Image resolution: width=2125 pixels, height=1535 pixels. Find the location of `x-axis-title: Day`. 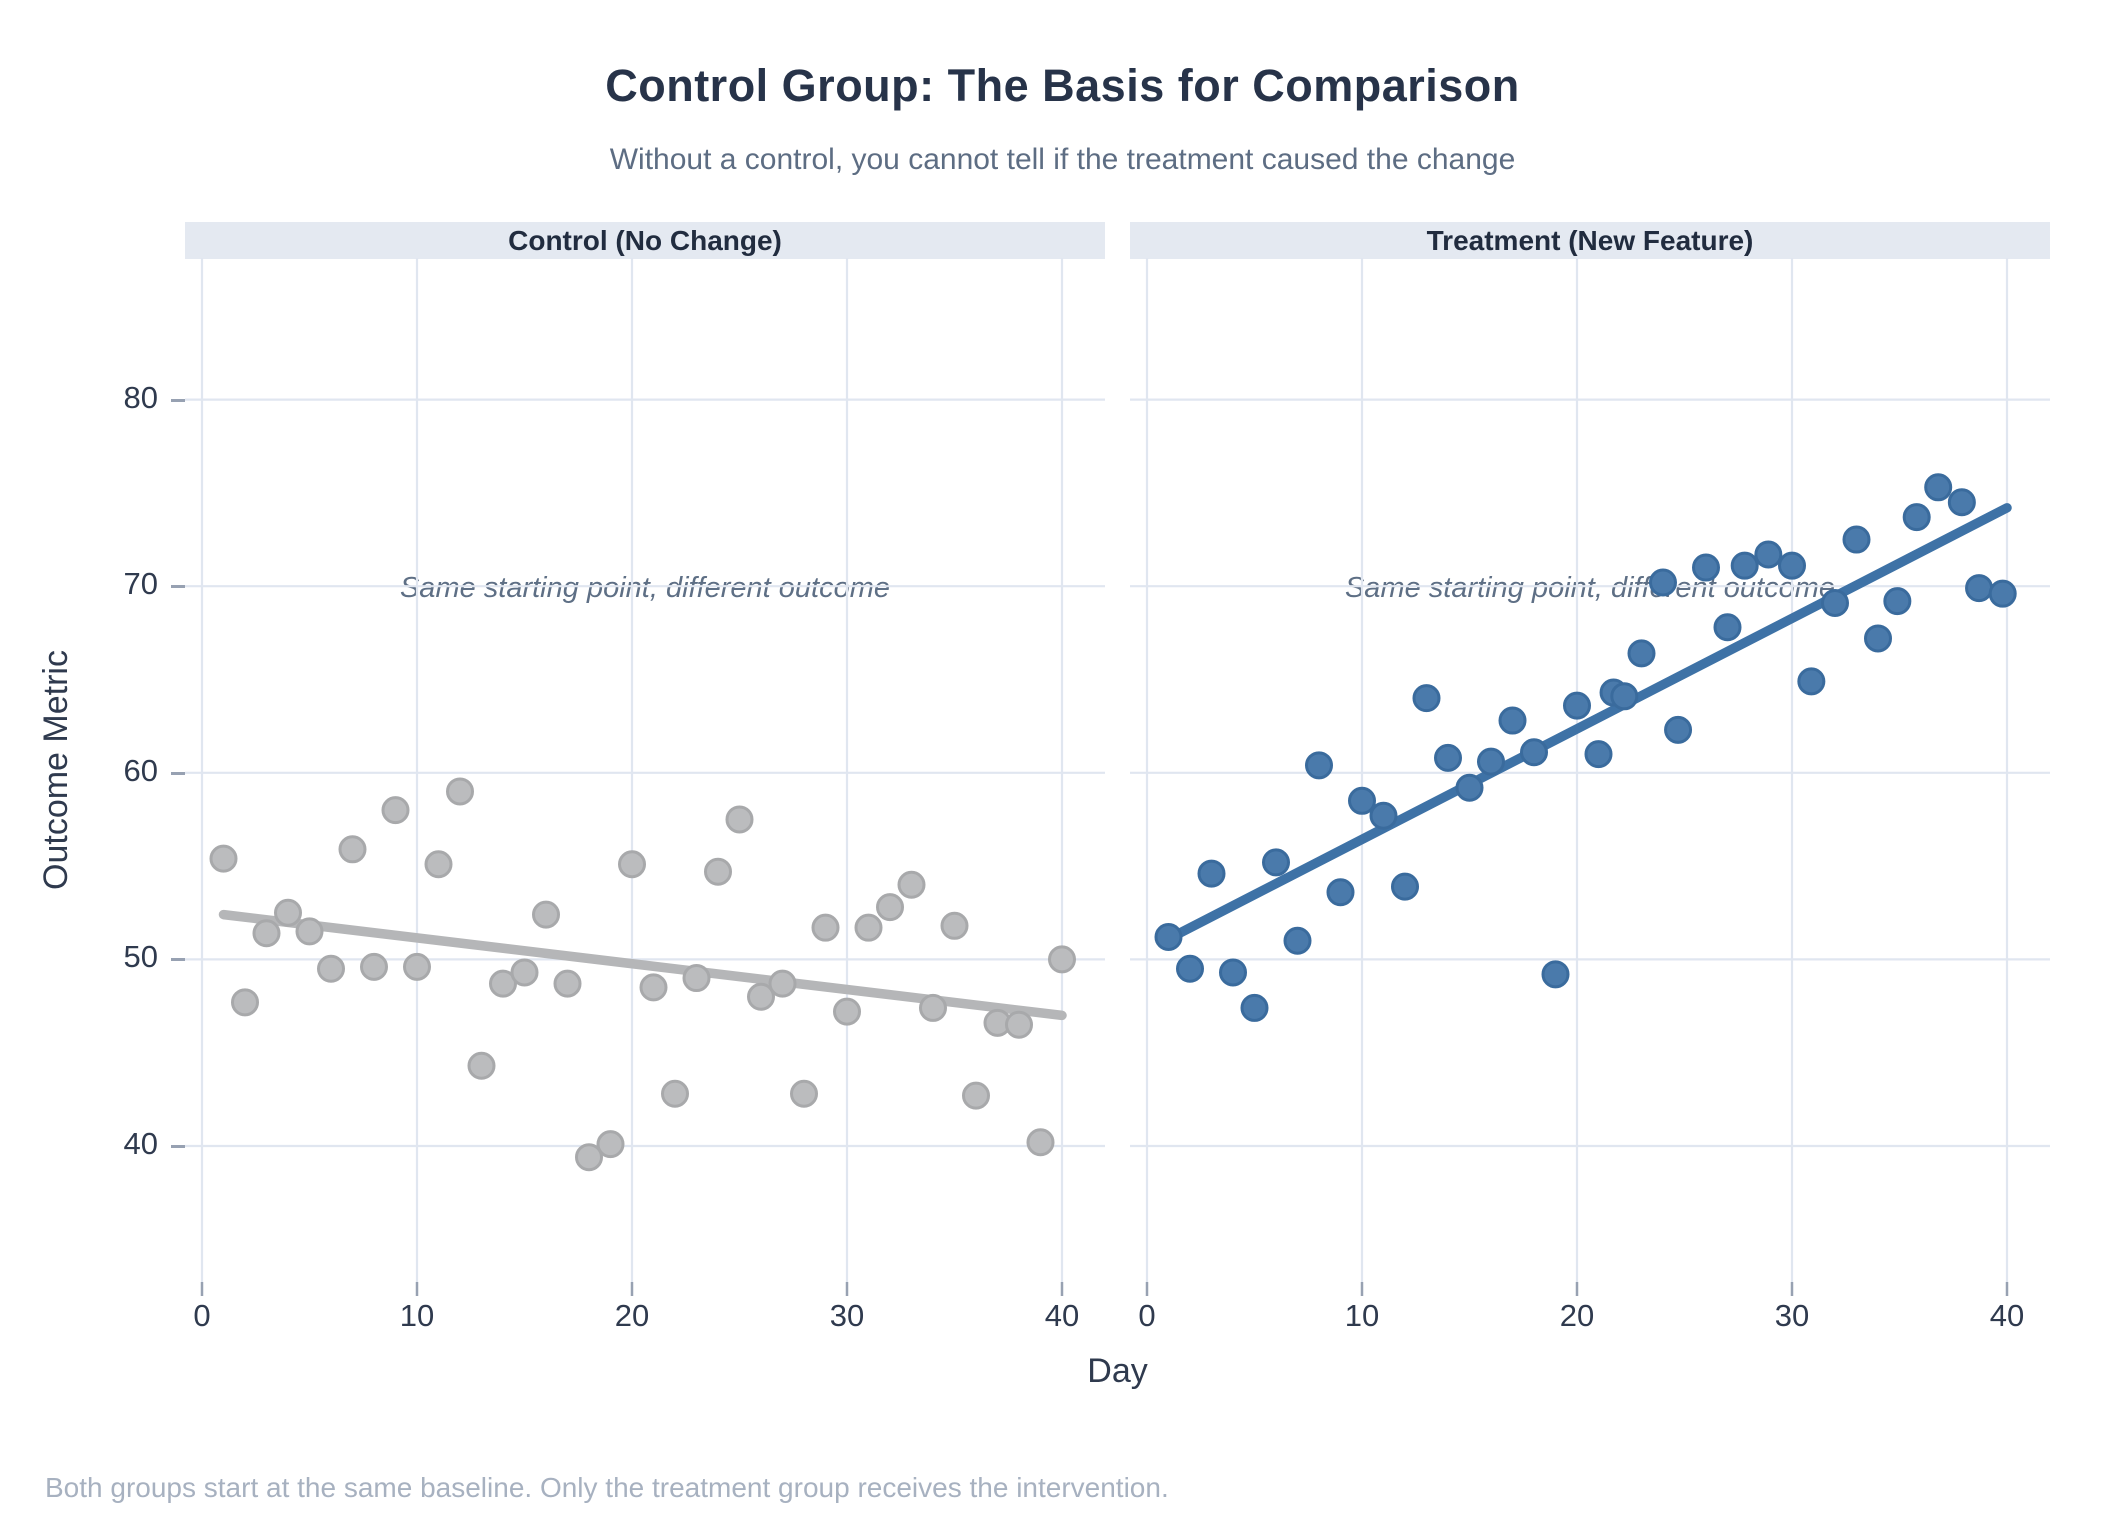

x-axis-title: Day is located at coordinates (1117, 1371).